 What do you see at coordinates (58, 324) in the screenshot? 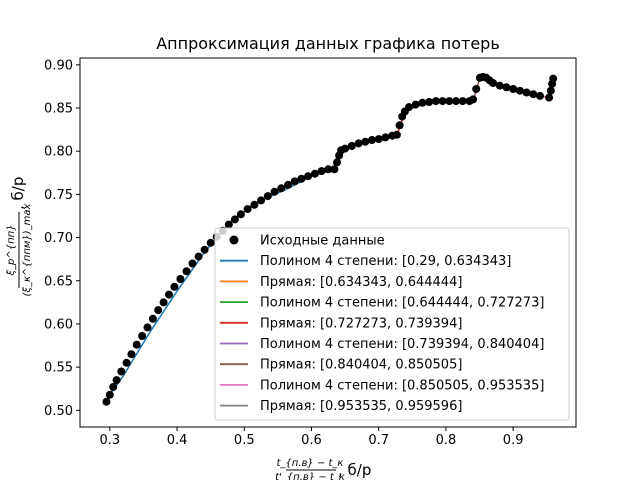
I see `y-tick-label: 0.60` at bounding box center [58, 324].